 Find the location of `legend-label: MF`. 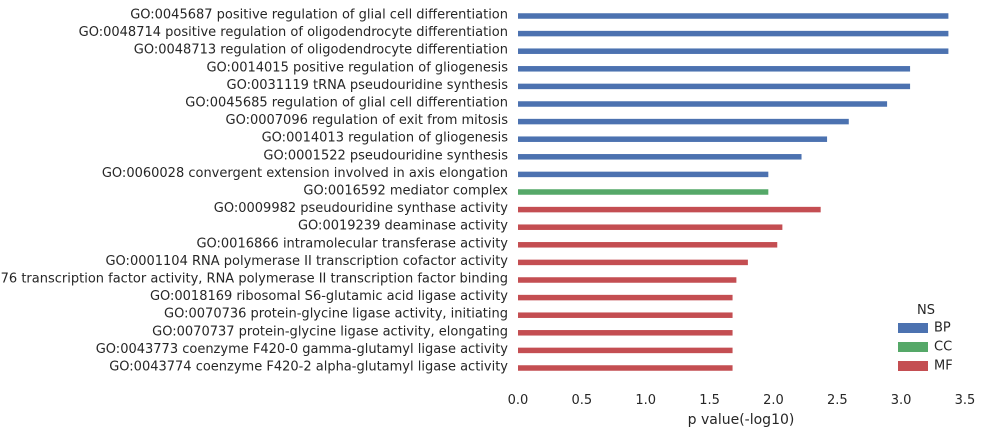

legend-label: MF is located at coordinates (943, 366).